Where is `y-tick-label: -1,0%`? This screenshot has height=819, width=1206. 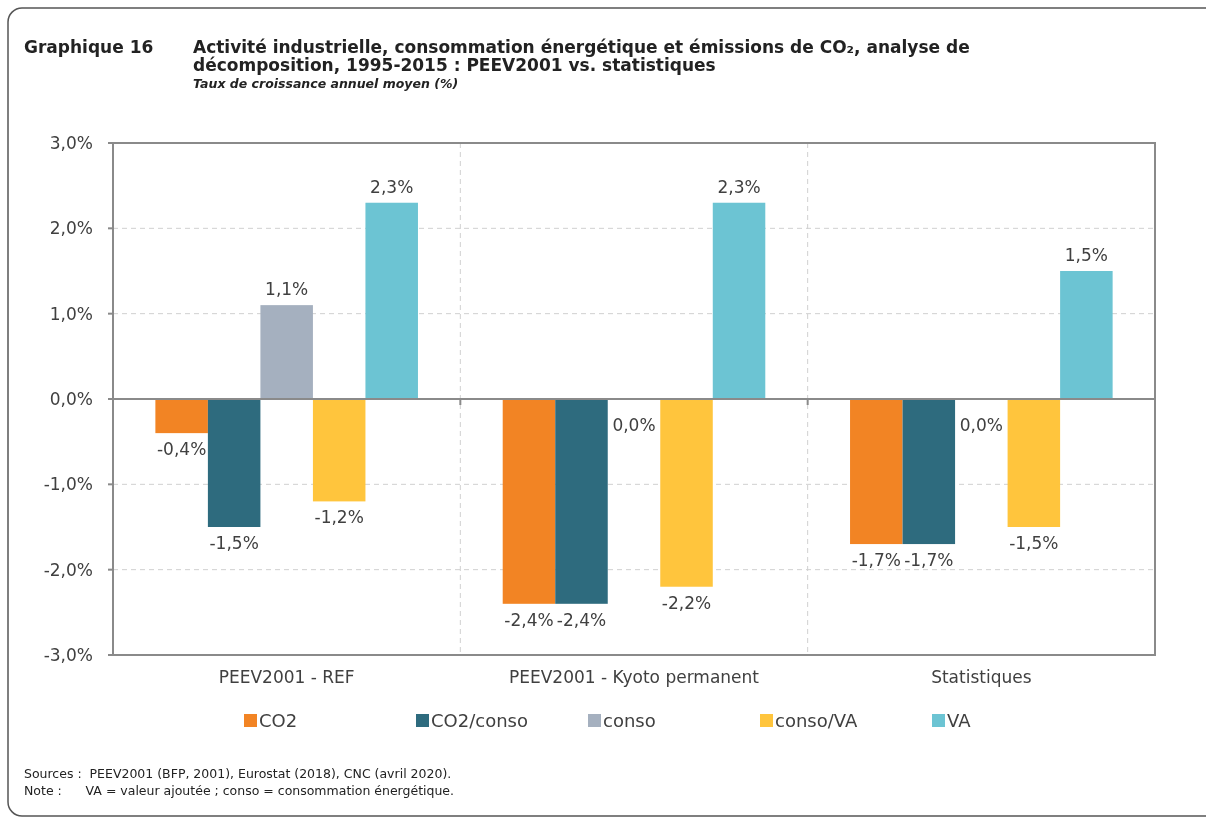
y-tick-label: -1,0% is located at coordinates (68, 484).